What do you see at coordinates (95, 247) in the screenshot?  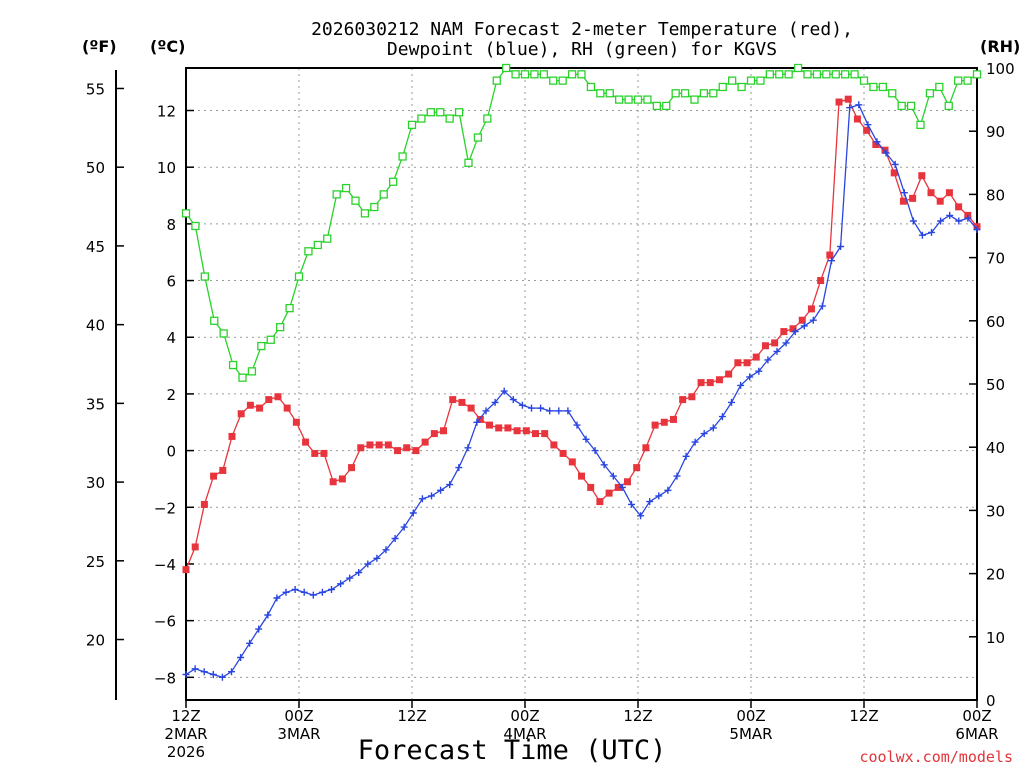 I see `fahrenheit-tick-label: 45` at bounding box center [95, 247].